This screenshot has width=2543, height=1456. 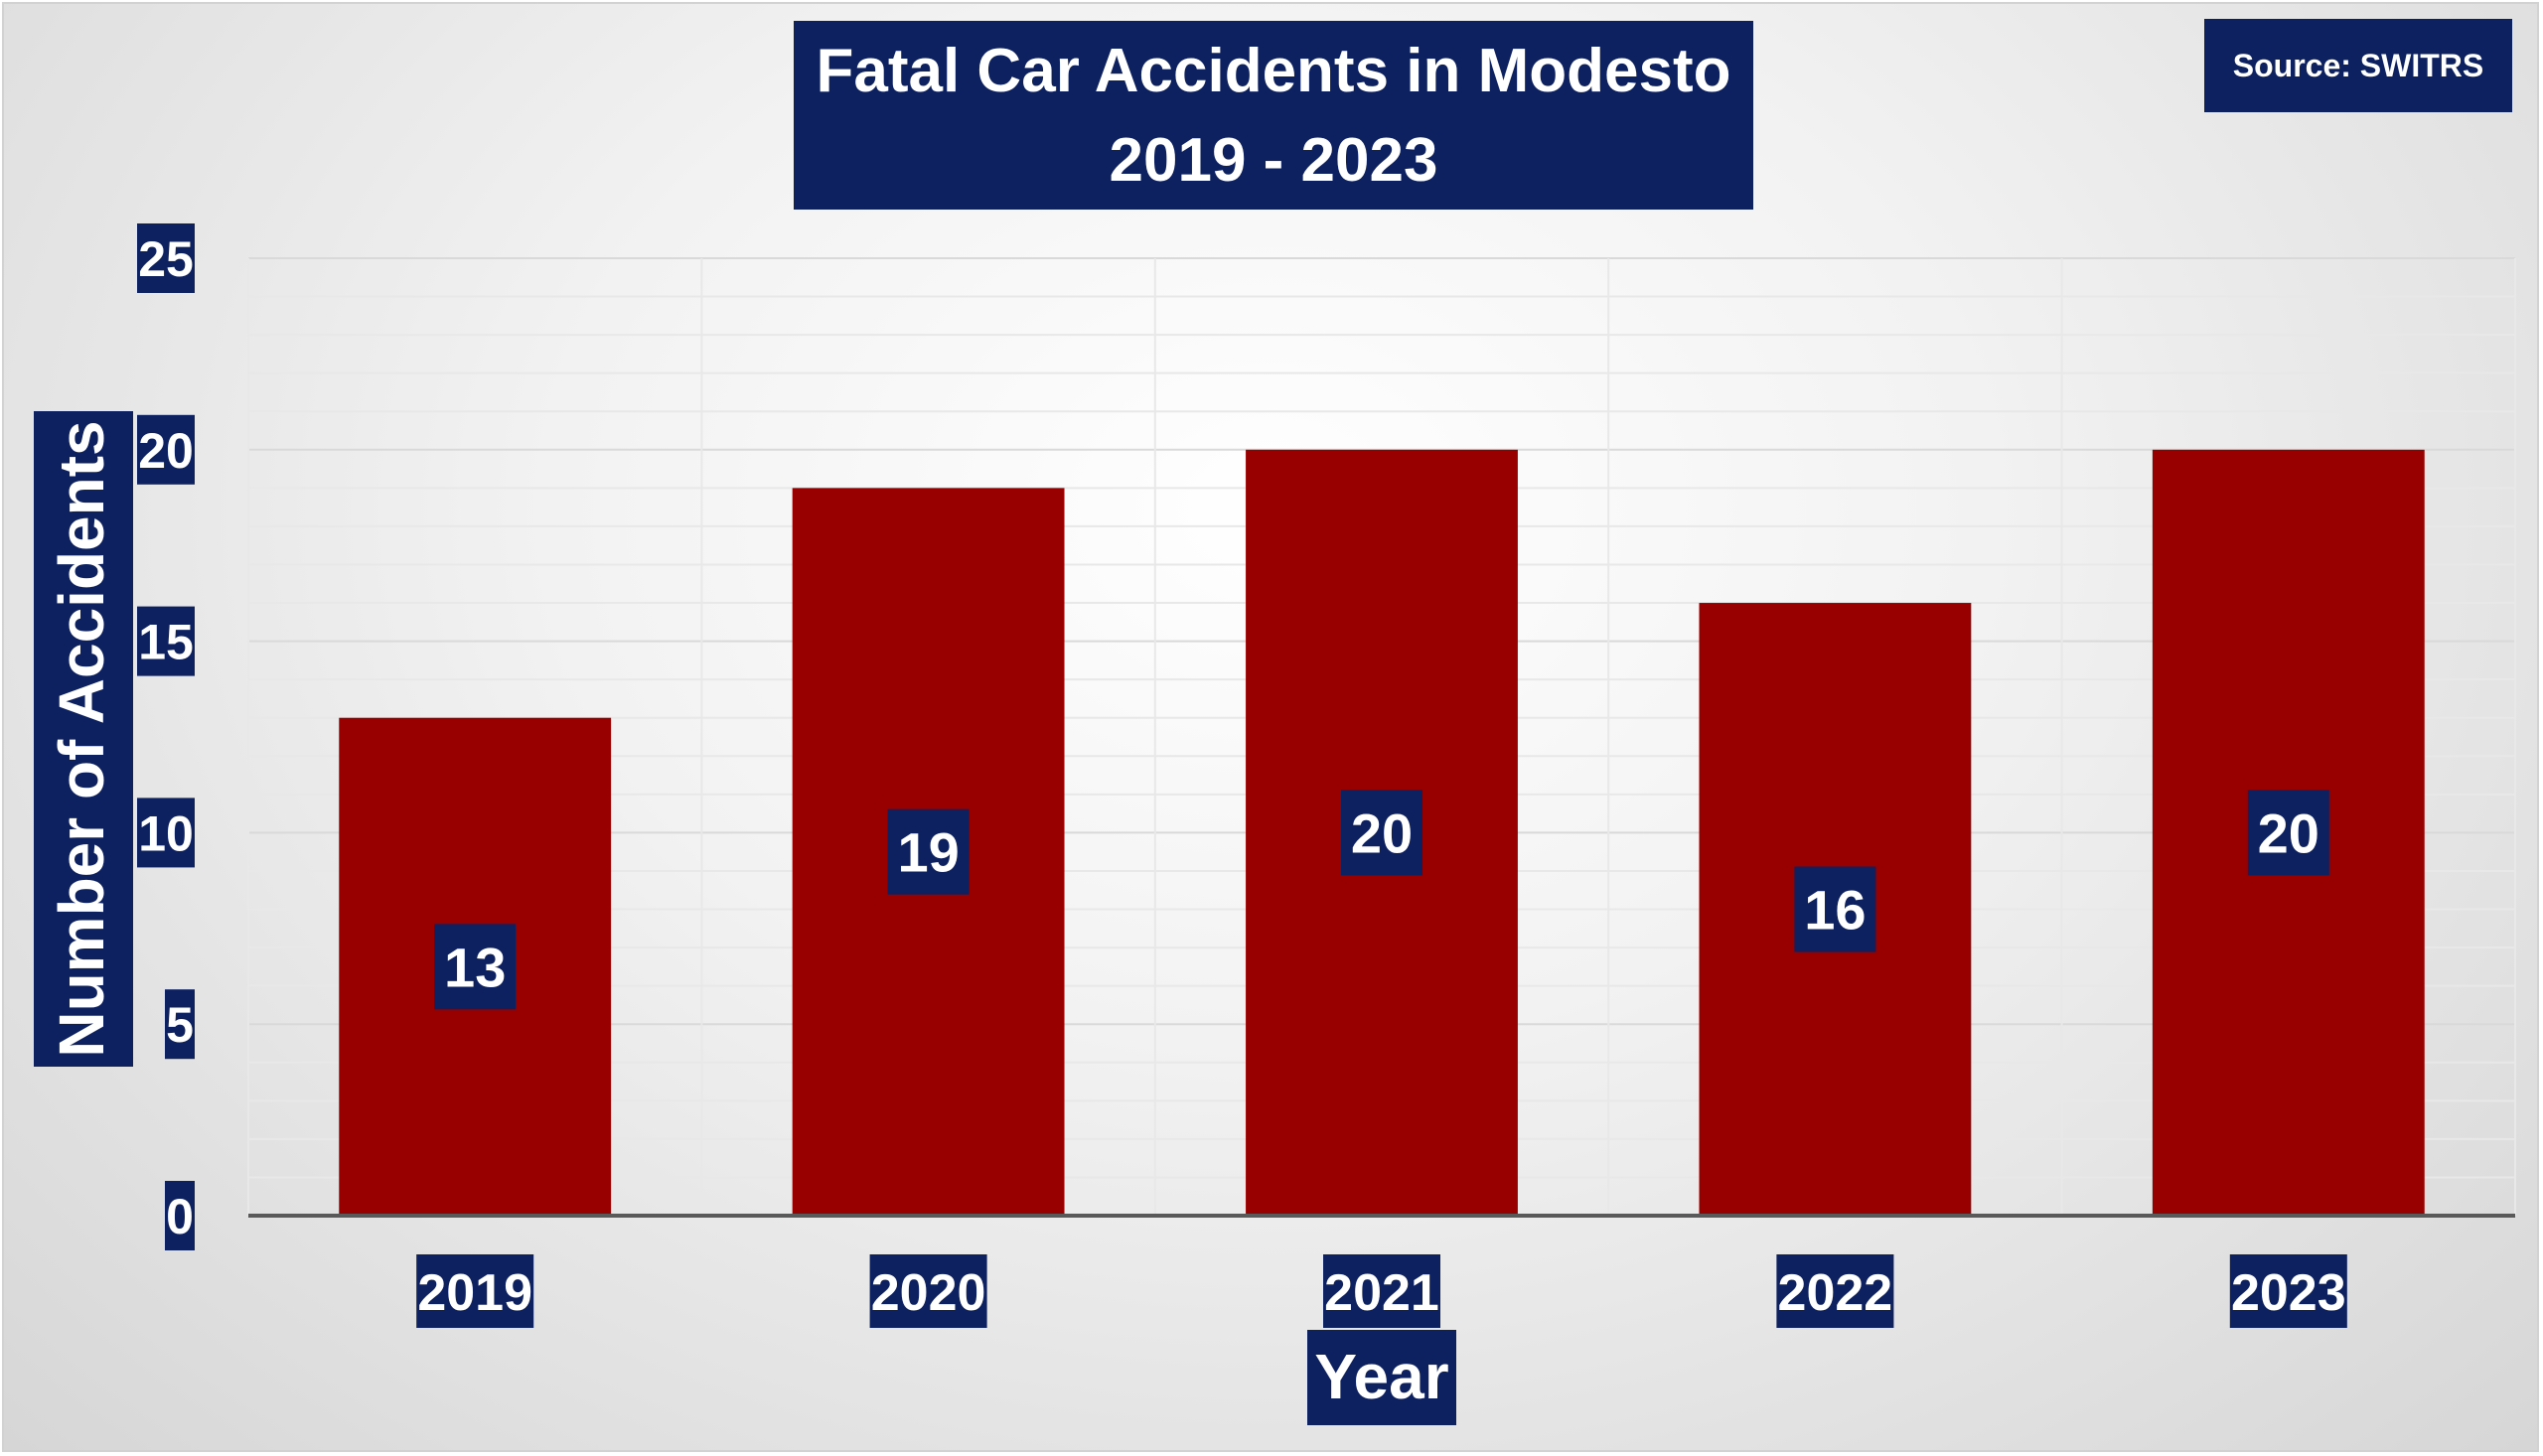 I want to click on x-tick-label-2020: 2020, so click(x=928, y=1293).